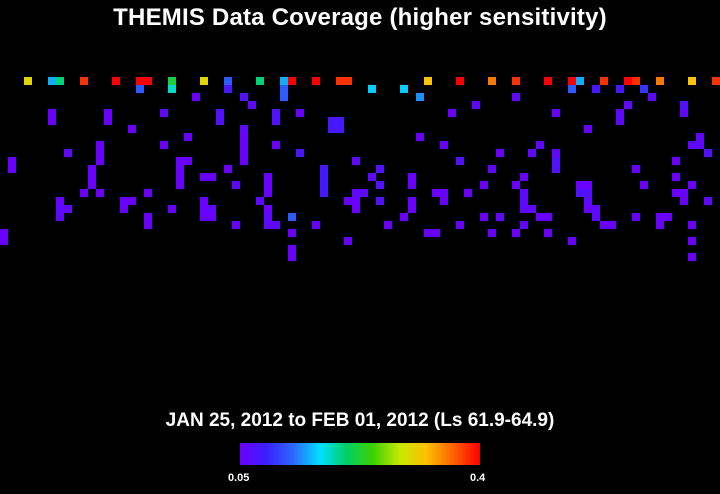 The height and width of the screenshot is (494, 720). Describe the element at coordinates (239, 478) in the screenshot. I see `colorbar-min-label: 0.05` at that location.